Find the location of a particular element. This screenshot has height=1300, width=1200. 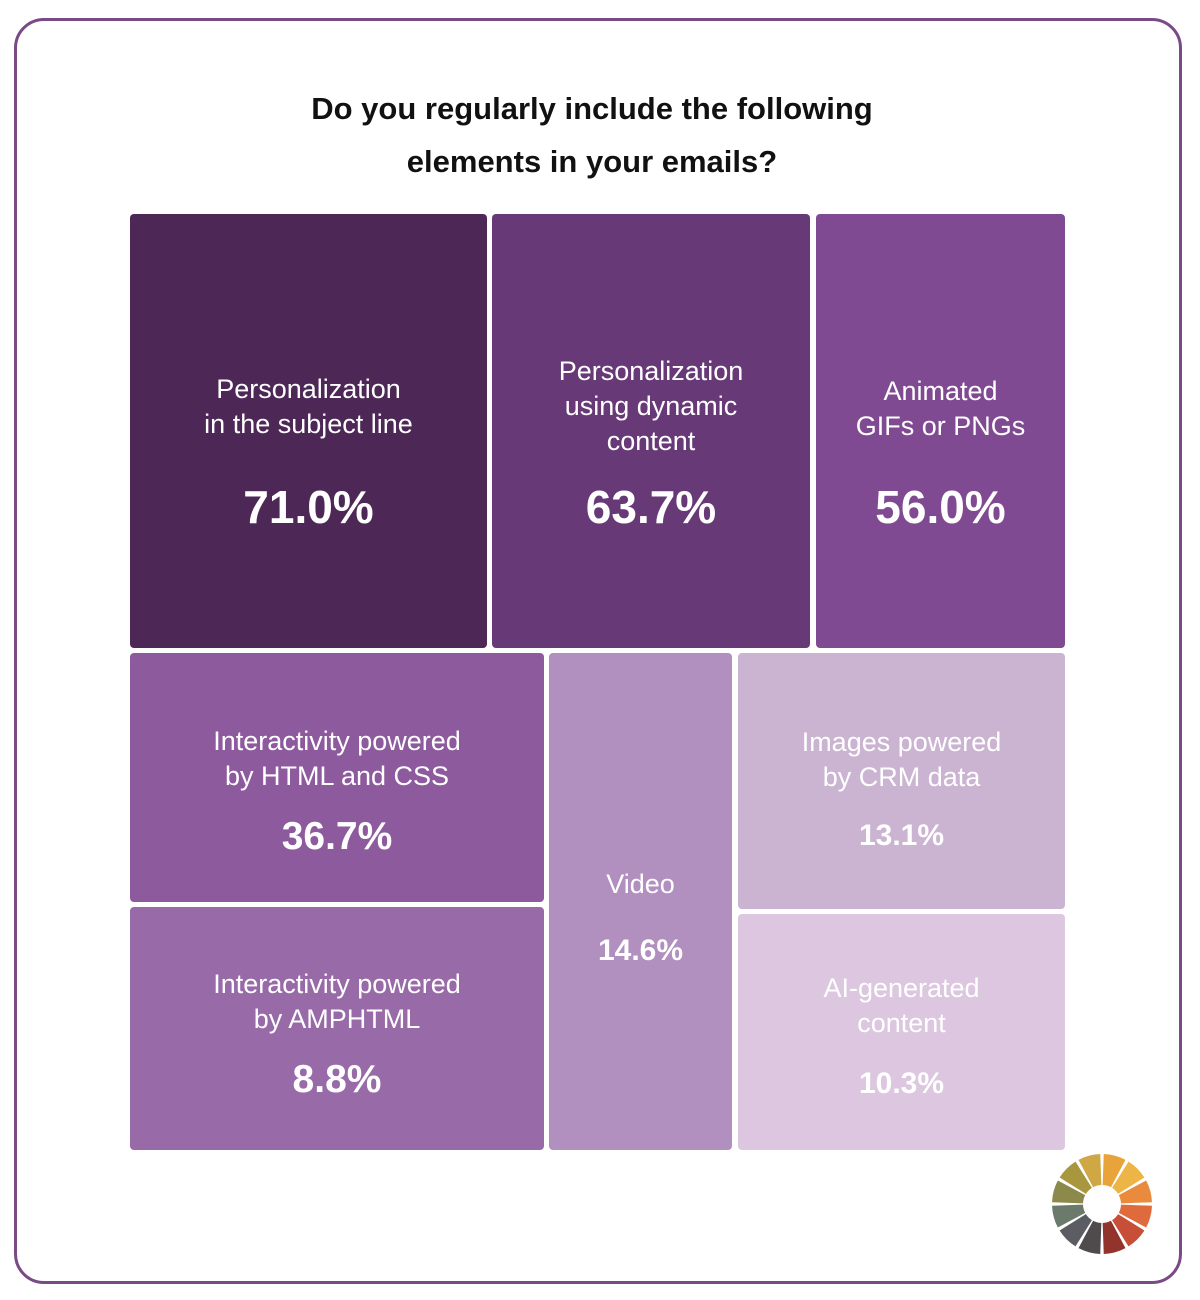

chart-title-line-1: Do you regularly include the following is located at coordinates (592, 108).